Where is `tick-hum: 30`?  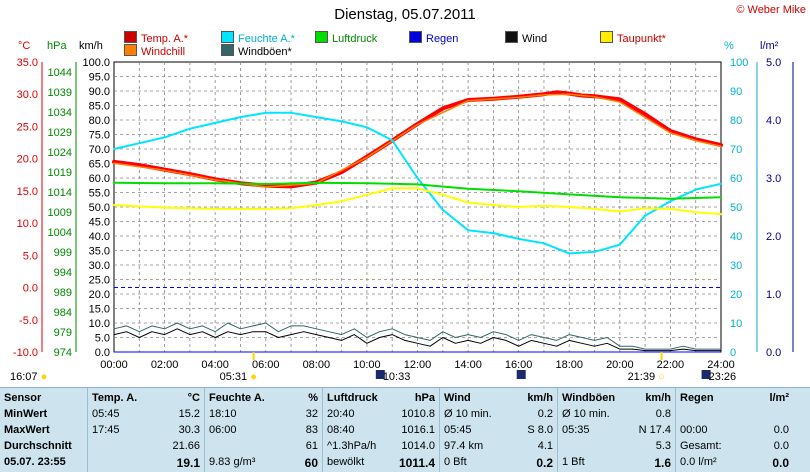 tick-hum: 30 is located at coordinates (736, 266).